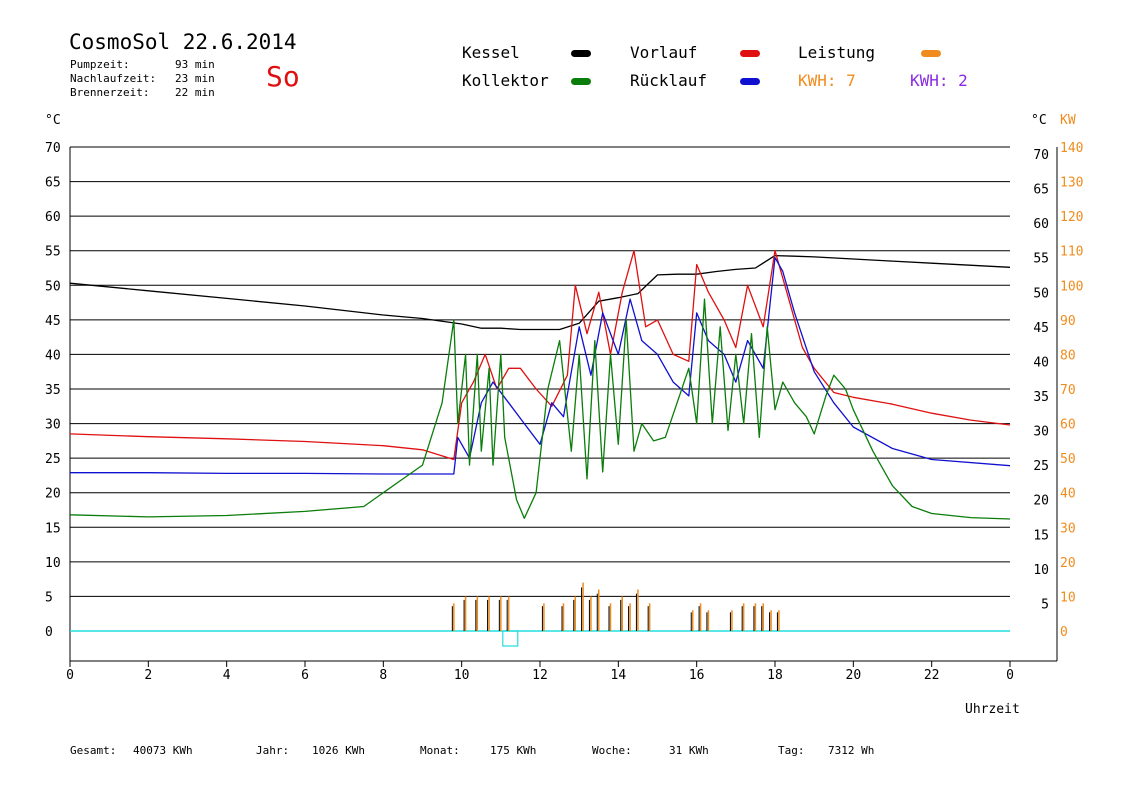 The height and width of the screenshot is (812, 1148). What do you see at coordinates (1068, 425) in the screenshot?
I see `y2-tick-label: 60` at bounding box center [1068, 425].